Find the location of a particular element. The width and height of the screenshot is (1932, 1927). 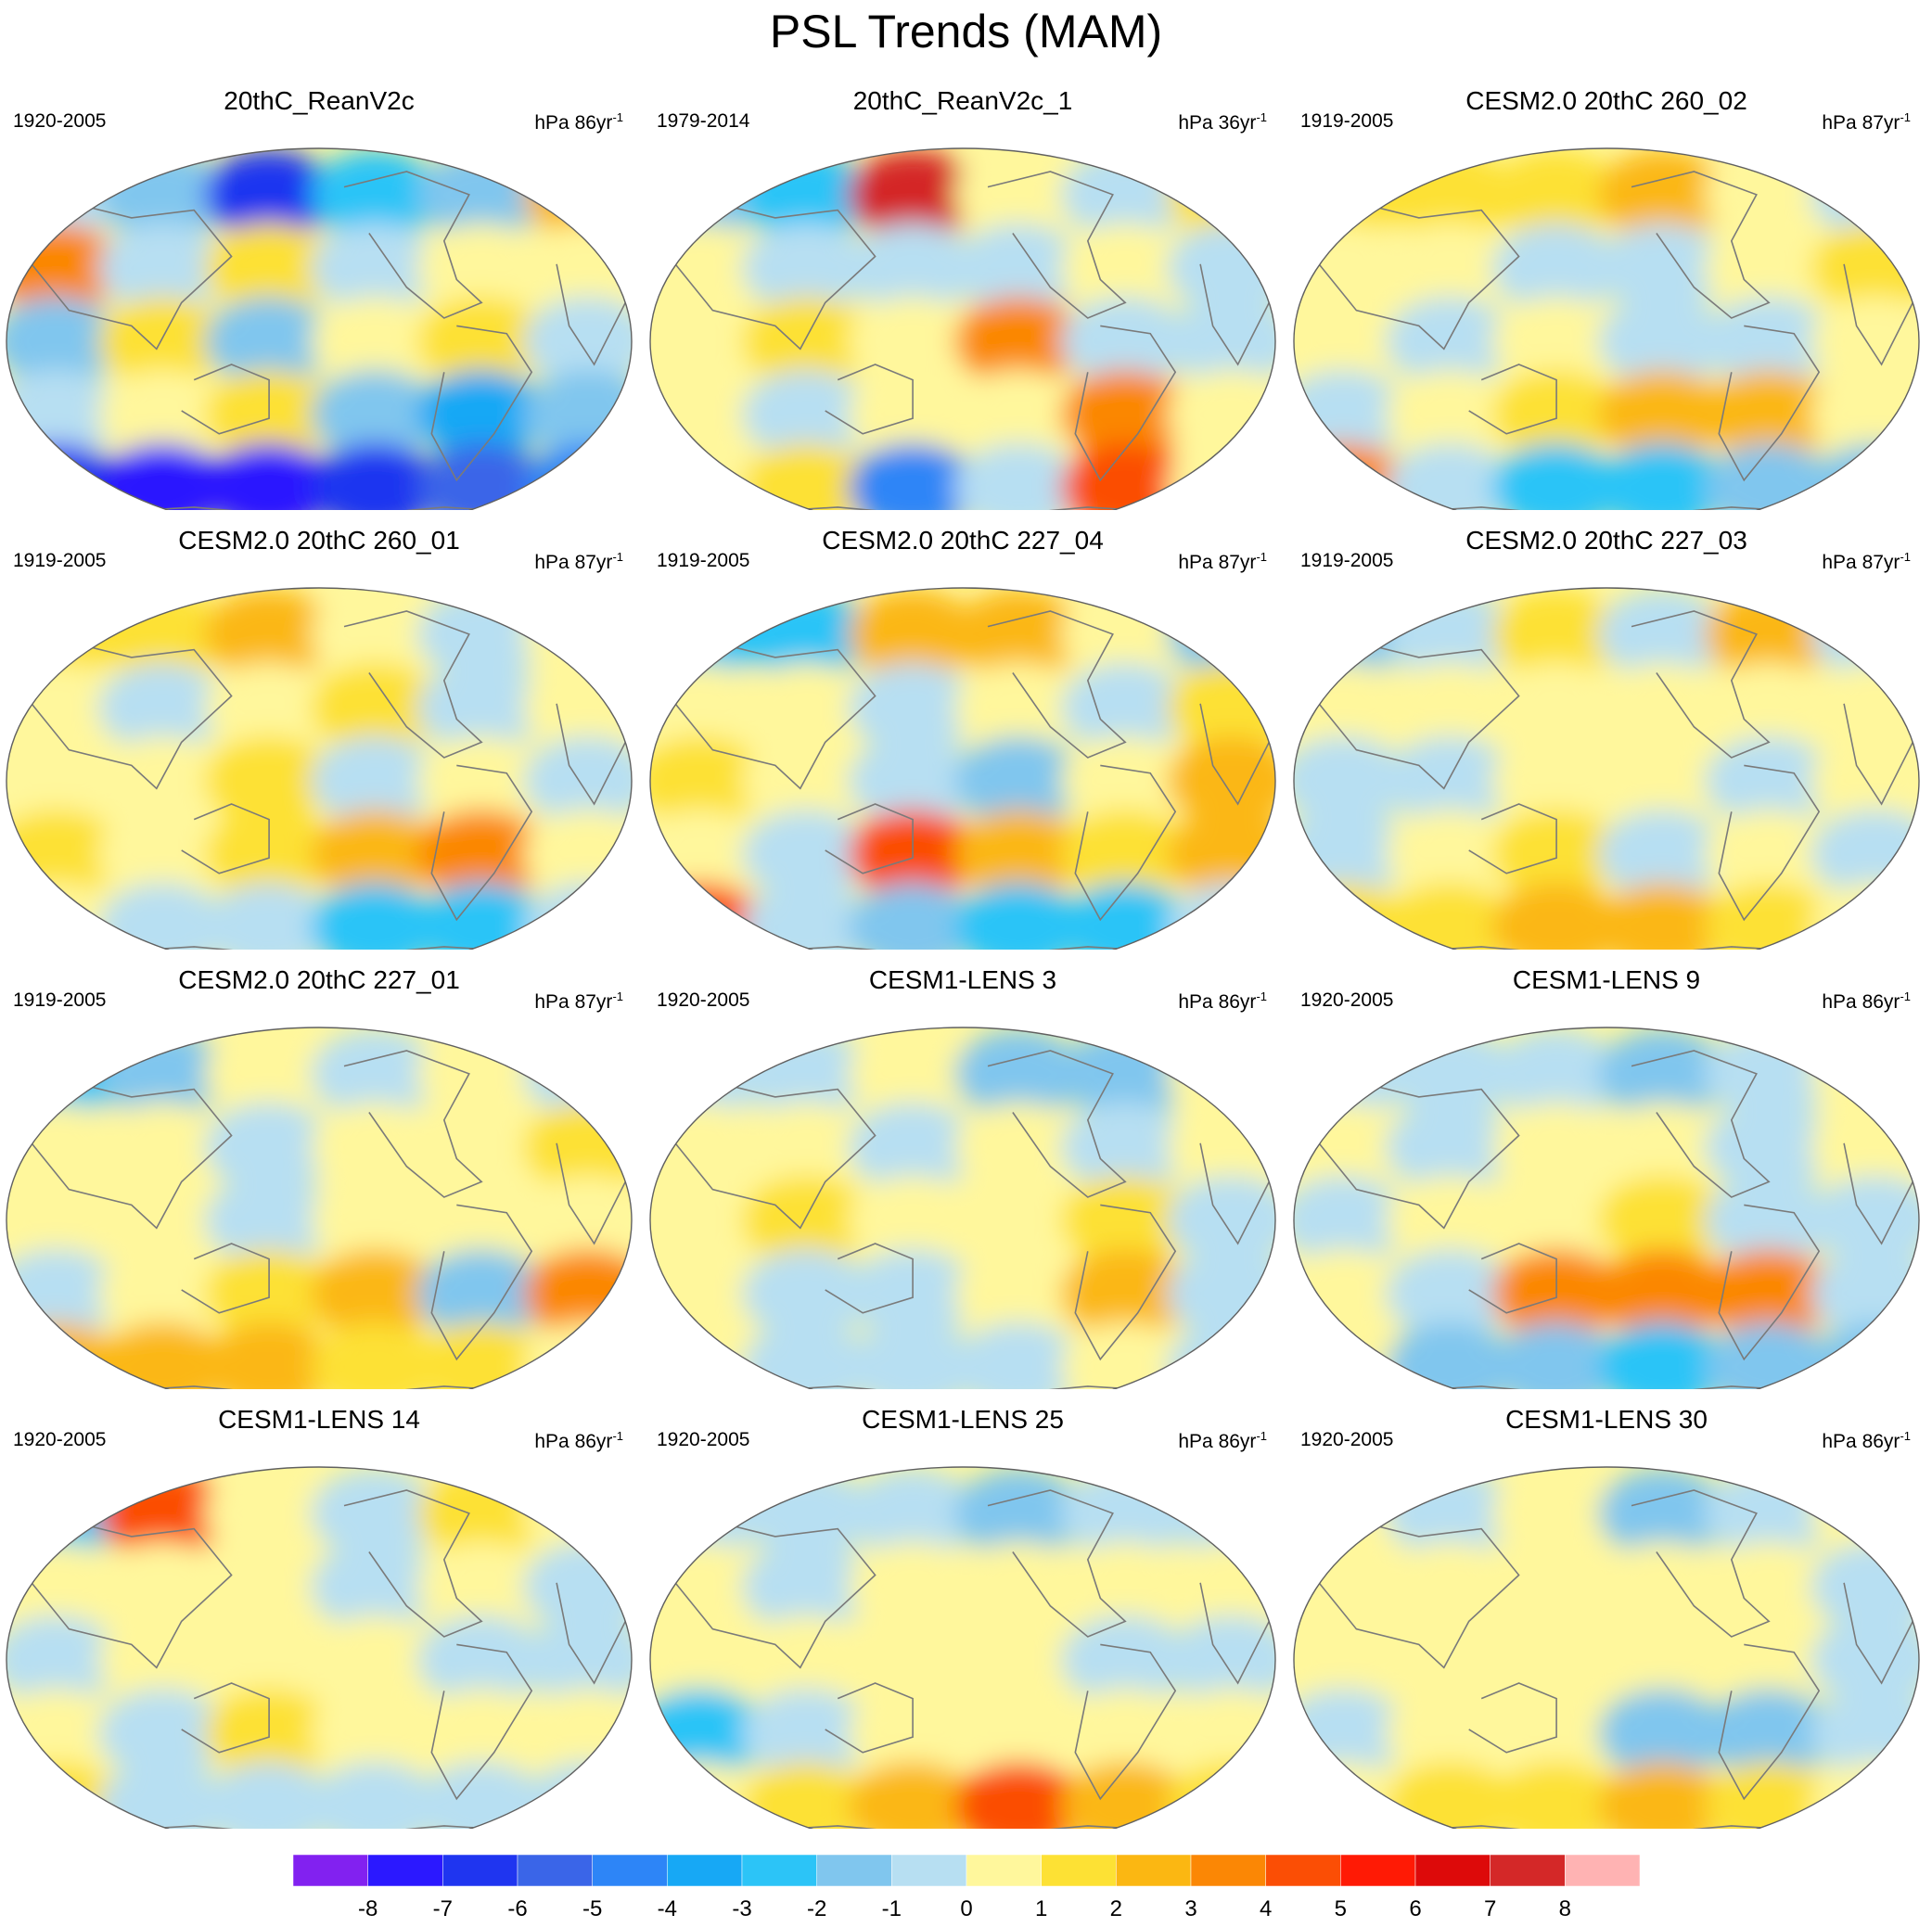

panel-units: hPa 36yr-1 is located at coordinates (1222, 122).